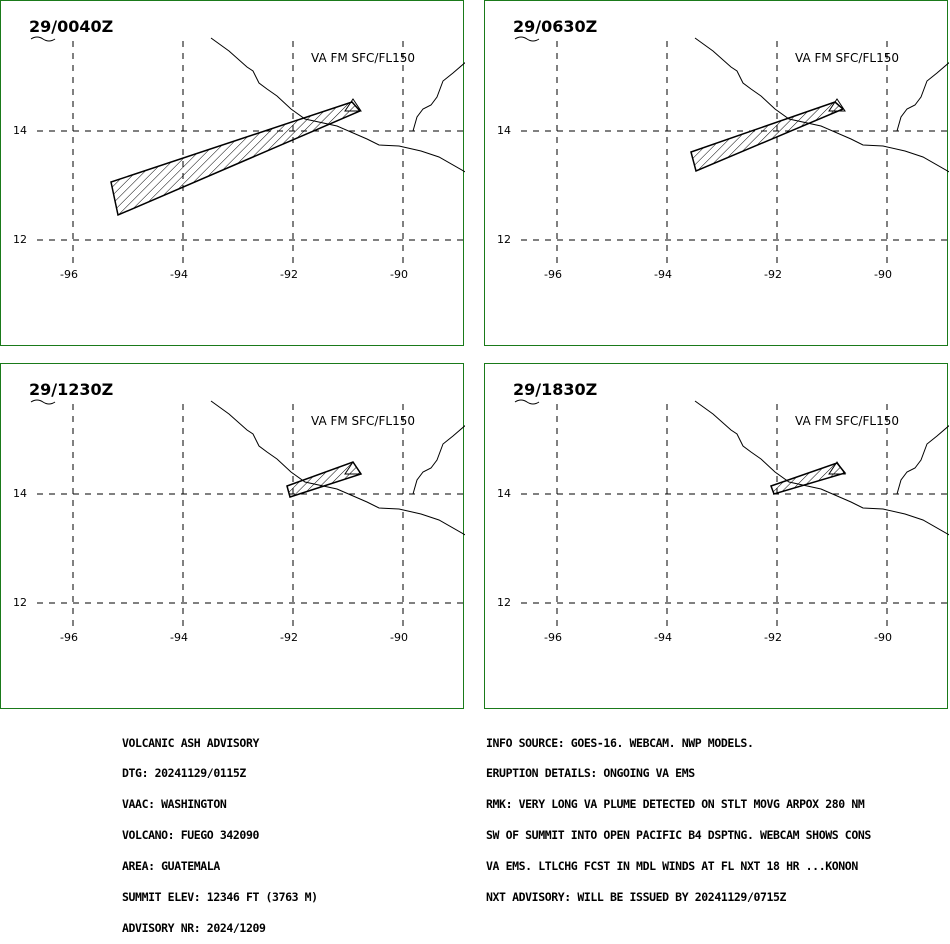 This screenshot has width=950, height=944. Describe the element at coordinates (555, 26) in the screenshot. I see `panel-time: 29/0630Z` at that location.